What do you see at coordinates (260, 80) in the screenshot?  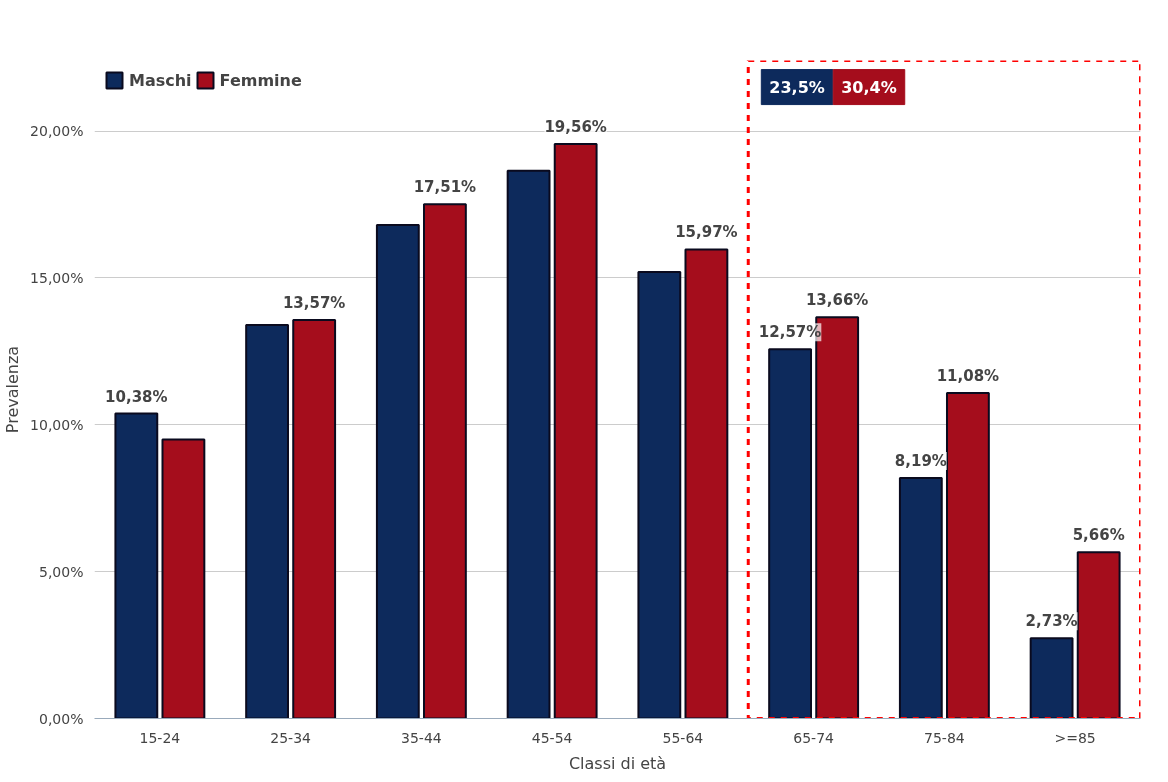 I see `legend-label: Femmine` at bounding box center [260, 80].